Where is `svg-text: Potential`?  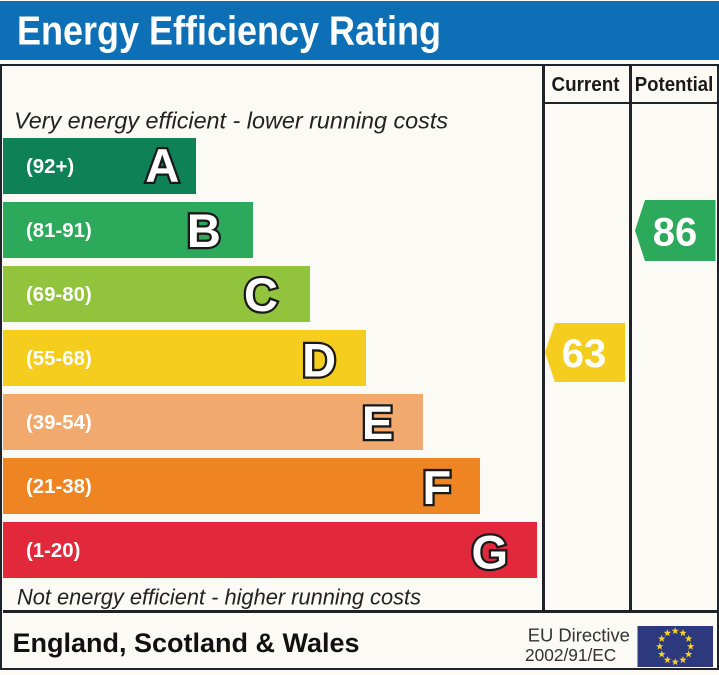 svg-text: Potential is located at coordinates (674, 85).